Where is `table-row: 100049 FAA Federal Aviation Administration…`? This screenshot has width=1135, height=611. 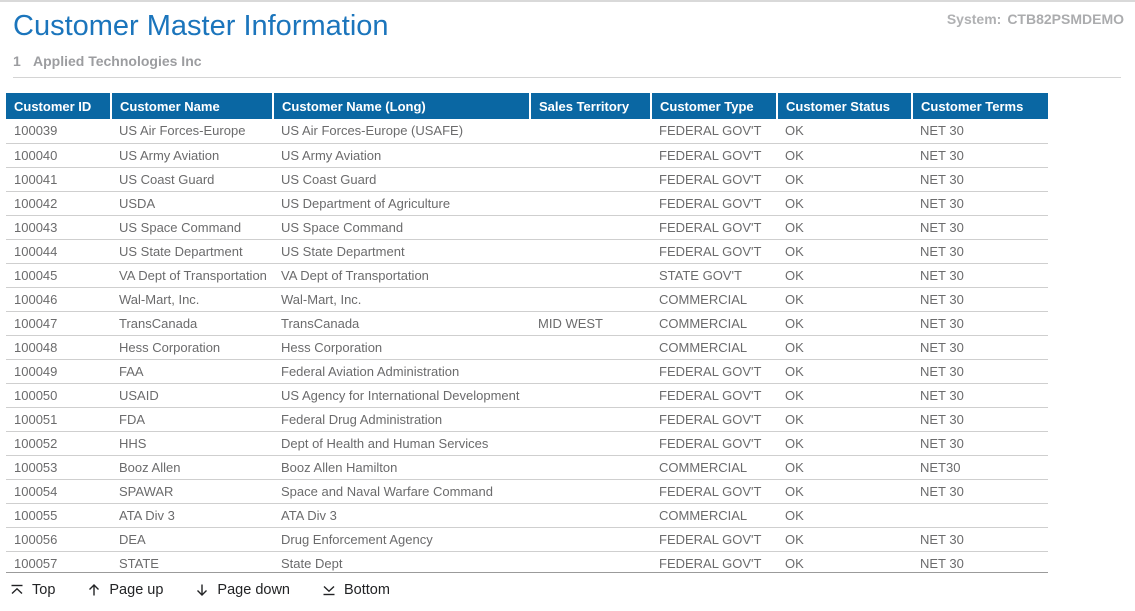
table-row: 100049 FAA Federal Aviation Administration… is located at coordinates (527, 371).